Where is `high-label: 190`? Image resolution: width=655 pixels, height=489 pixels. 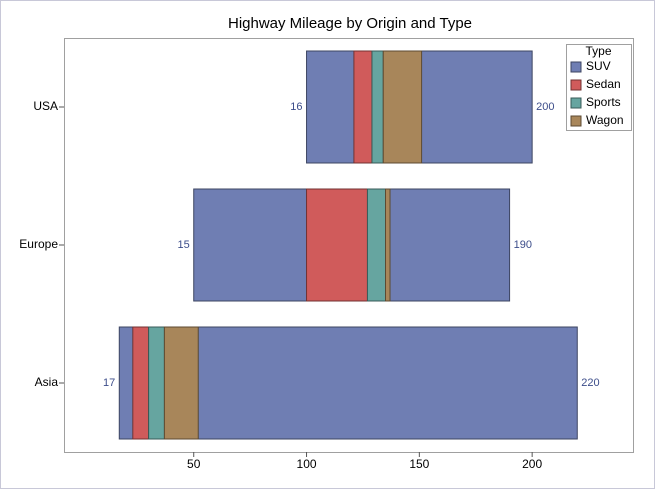
high-label: 190 is located at coordinates (523, 245).